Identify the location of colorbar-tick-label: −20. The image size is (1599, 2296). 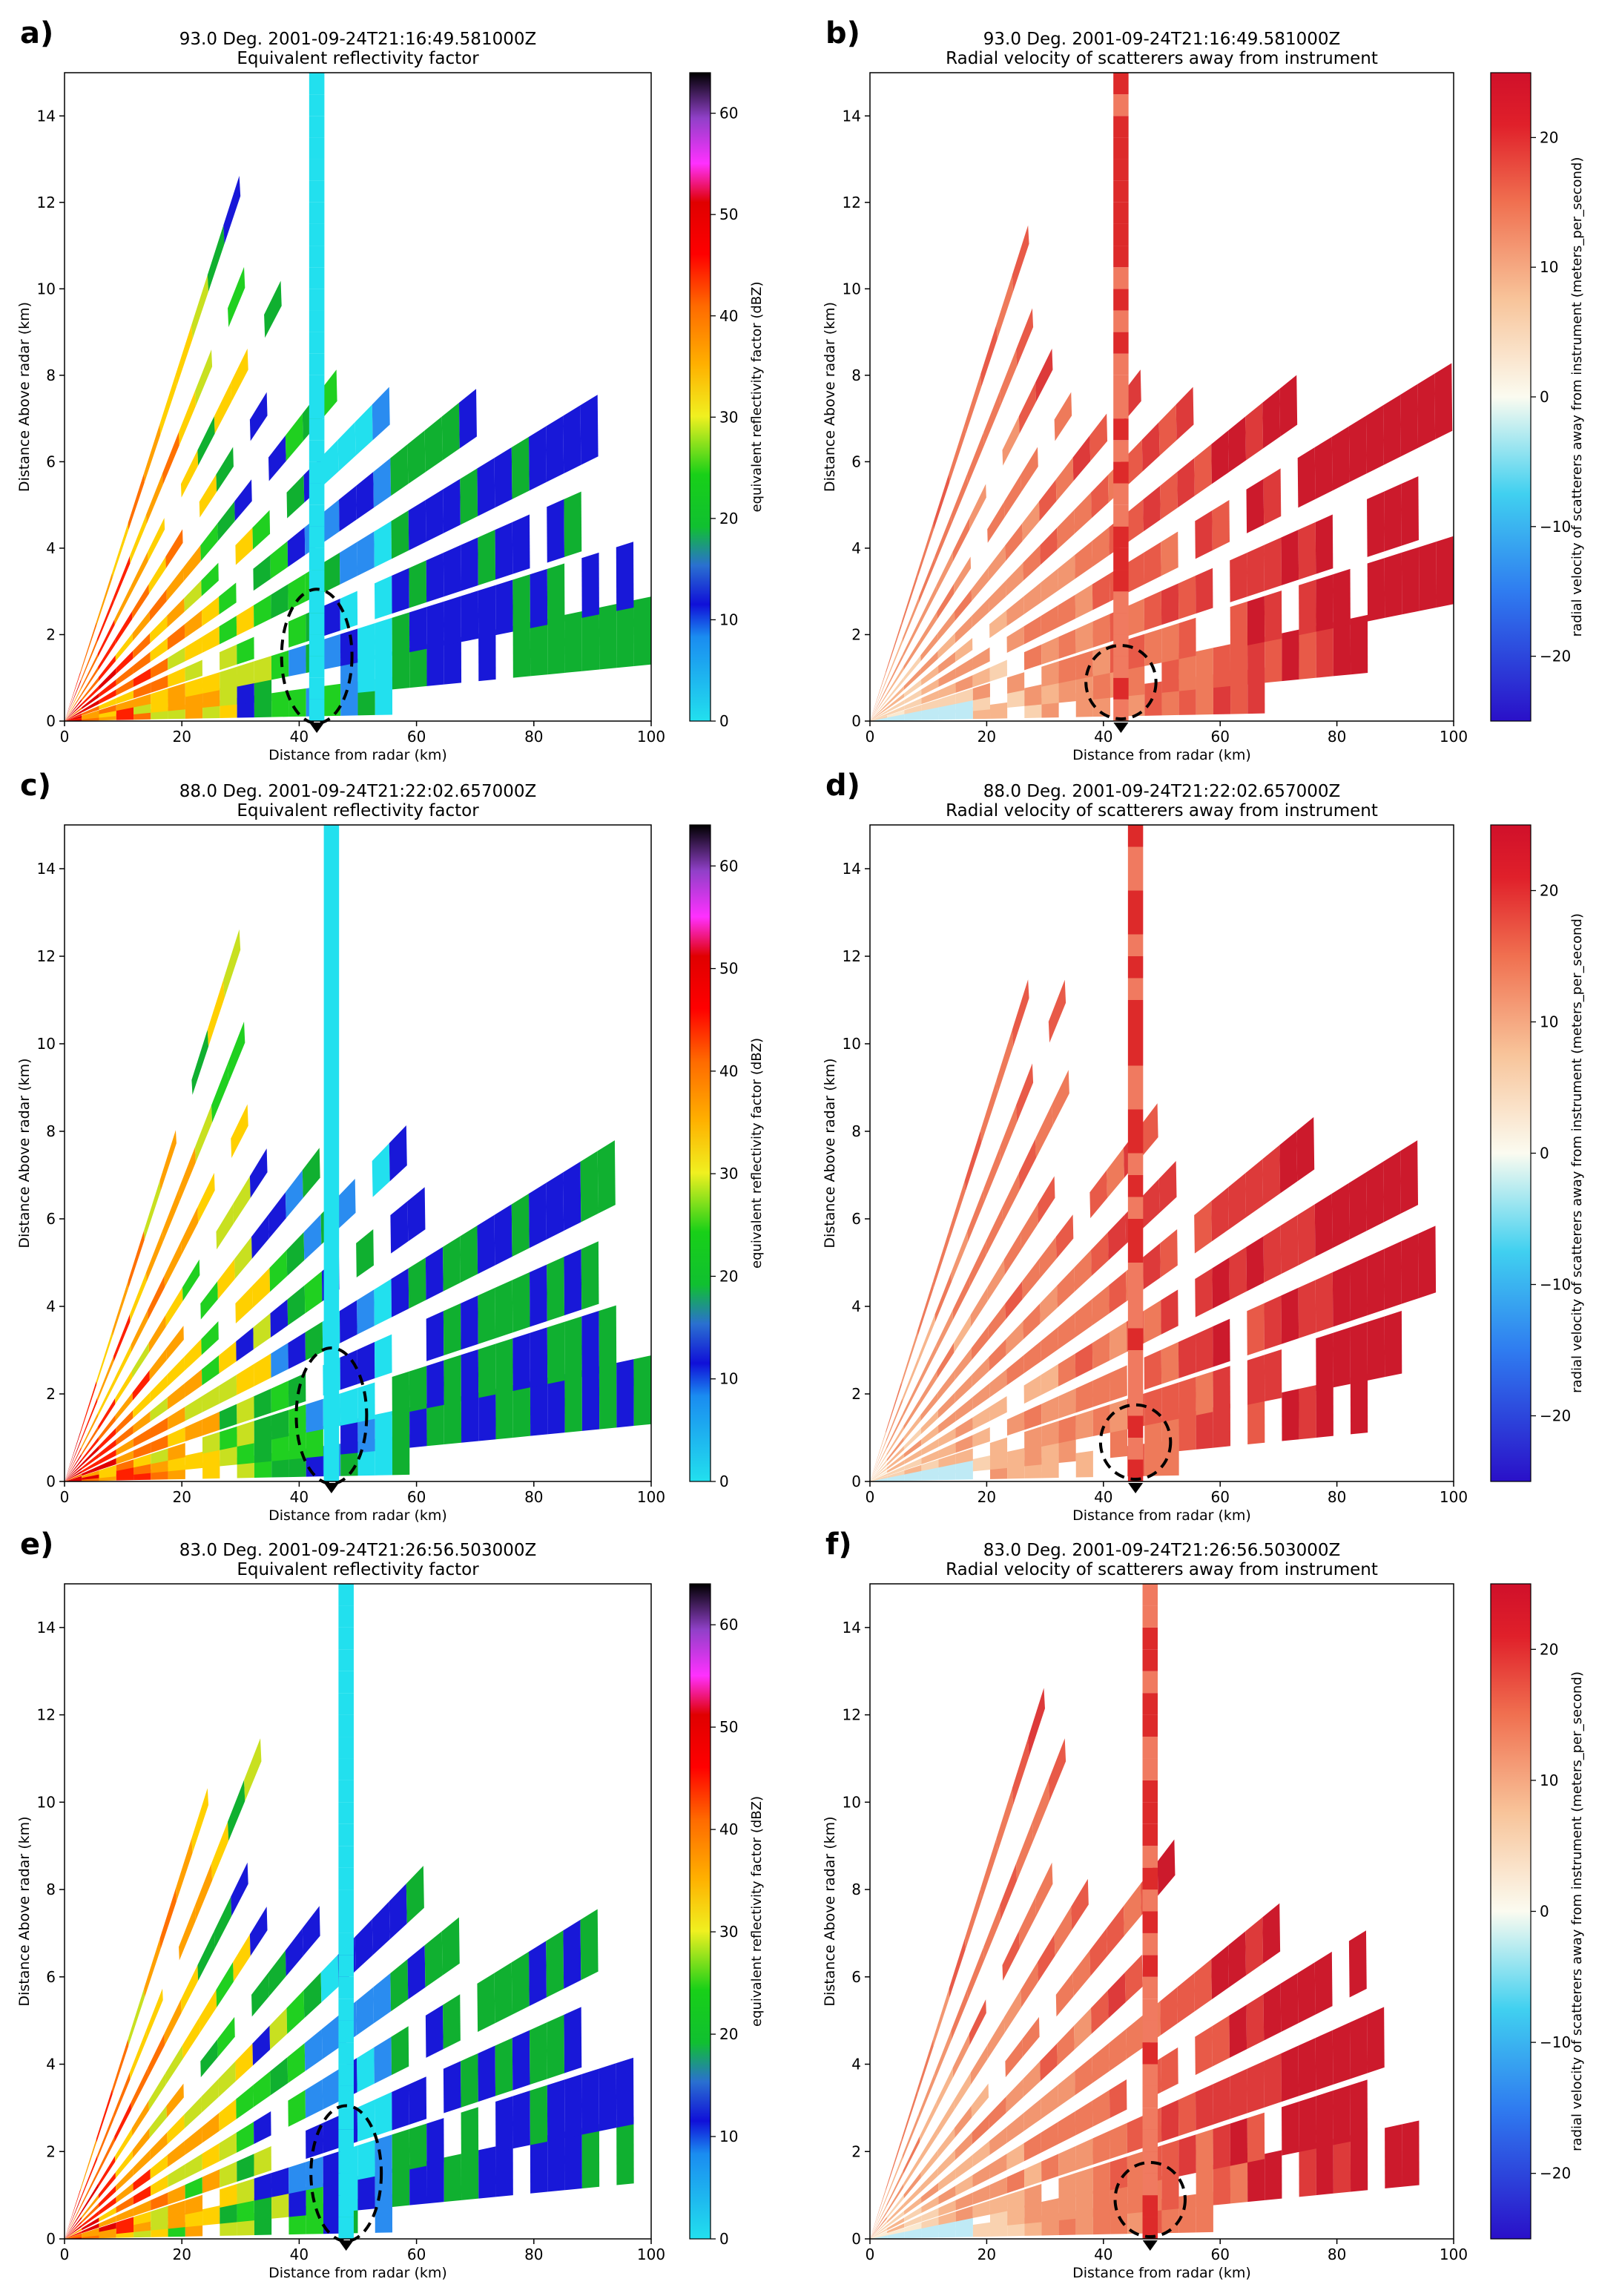
(1555, 1416).